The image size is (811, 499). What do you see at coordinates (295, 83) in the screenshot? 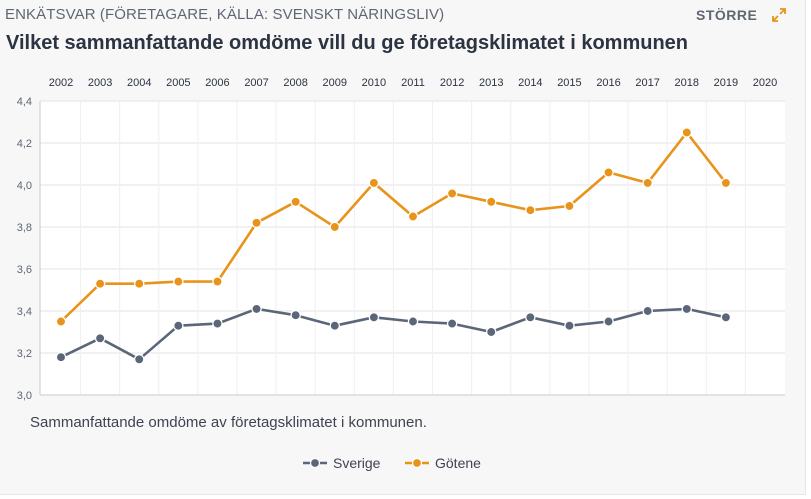
I see `x-tick-label: 2008` at bounding box center [295, 83].